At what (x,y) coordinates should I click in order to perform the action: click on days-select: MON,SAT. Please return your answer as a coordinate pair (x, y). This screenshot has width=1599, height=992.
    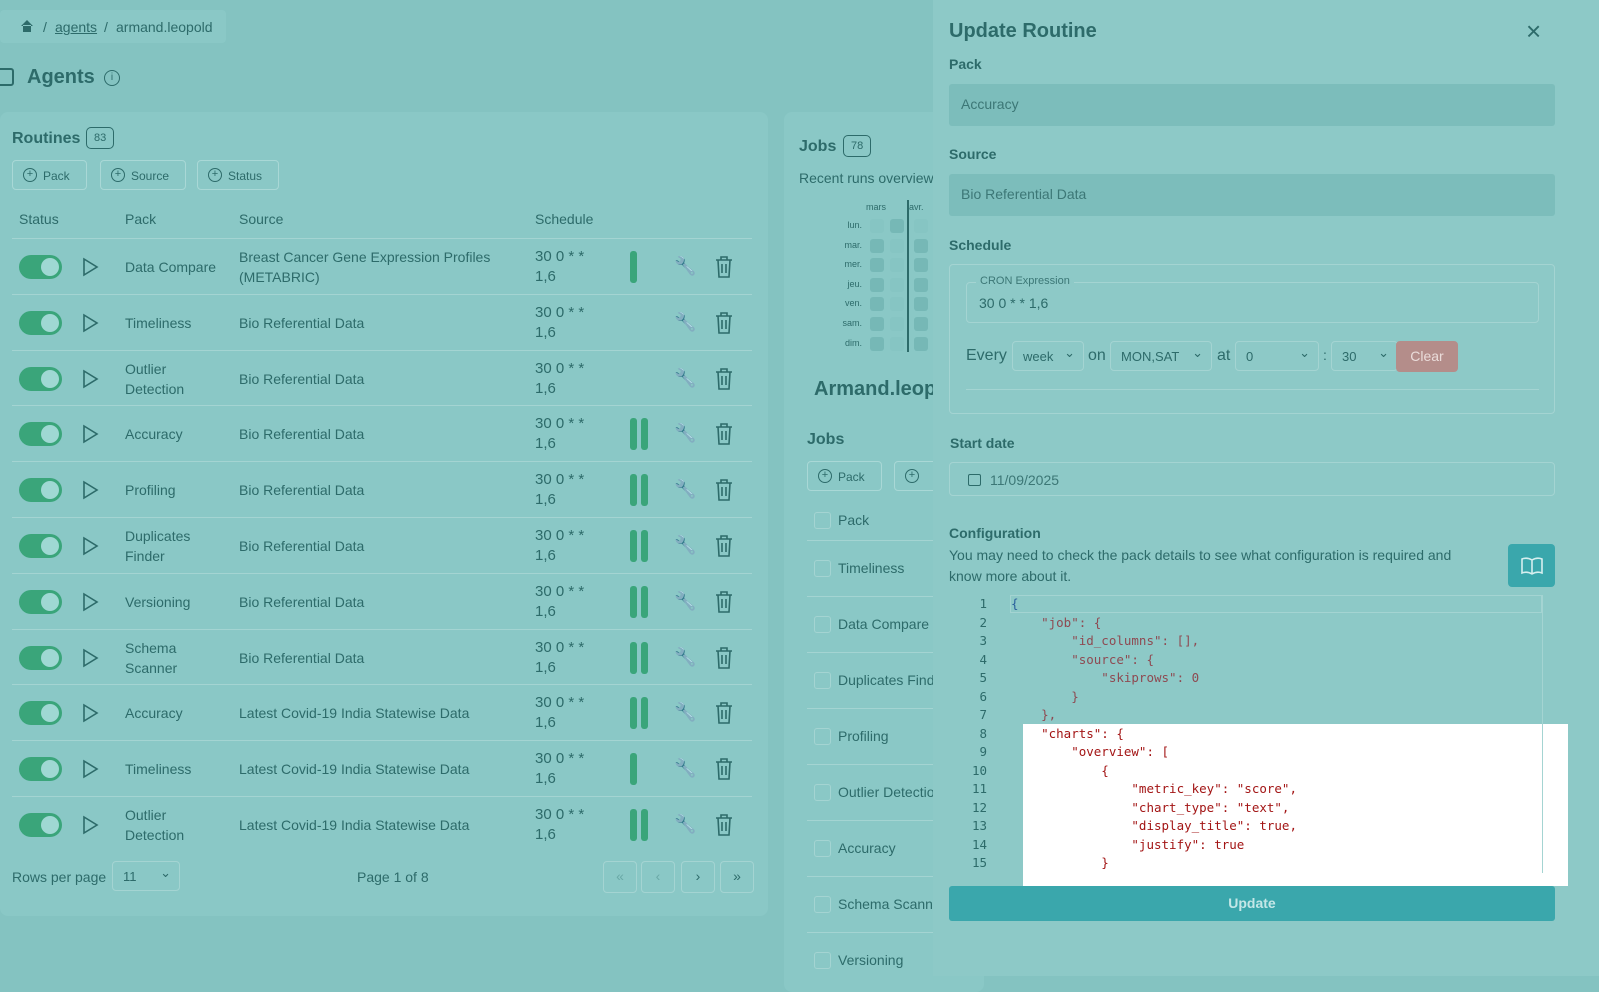
    Looking at the image, I should click on (1161, 354).